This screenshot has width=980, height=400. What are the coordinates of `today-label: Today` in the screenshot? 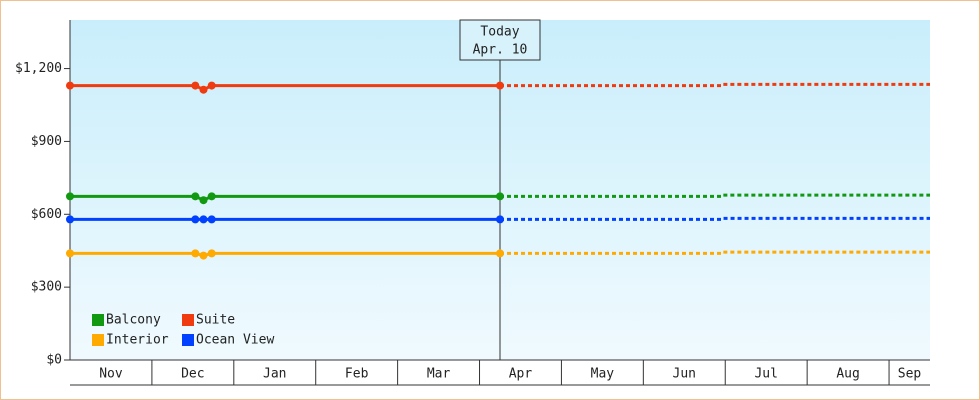 It's located at (499, 32).